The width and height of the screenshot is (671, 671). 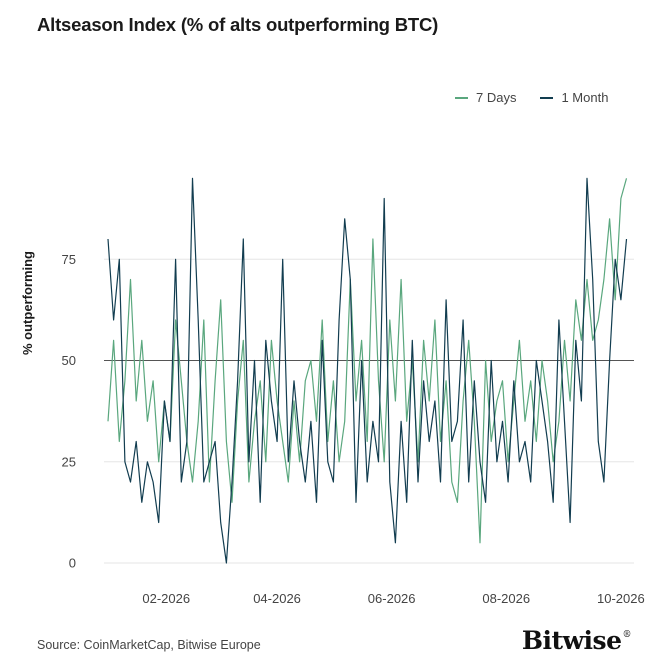 I want to click on x-tick-label-04-2026: 04-2026, so click(x=277, y=598).